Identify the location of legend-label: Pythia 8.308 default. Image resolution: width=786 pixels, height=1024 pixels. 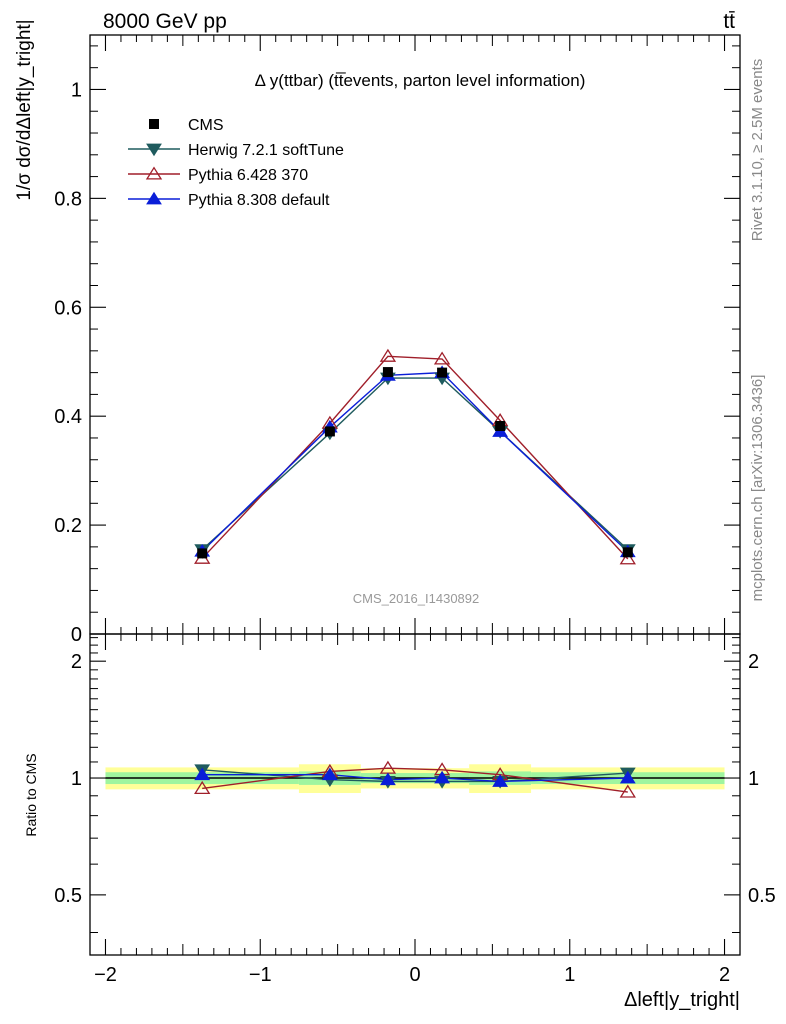
(259, 200).